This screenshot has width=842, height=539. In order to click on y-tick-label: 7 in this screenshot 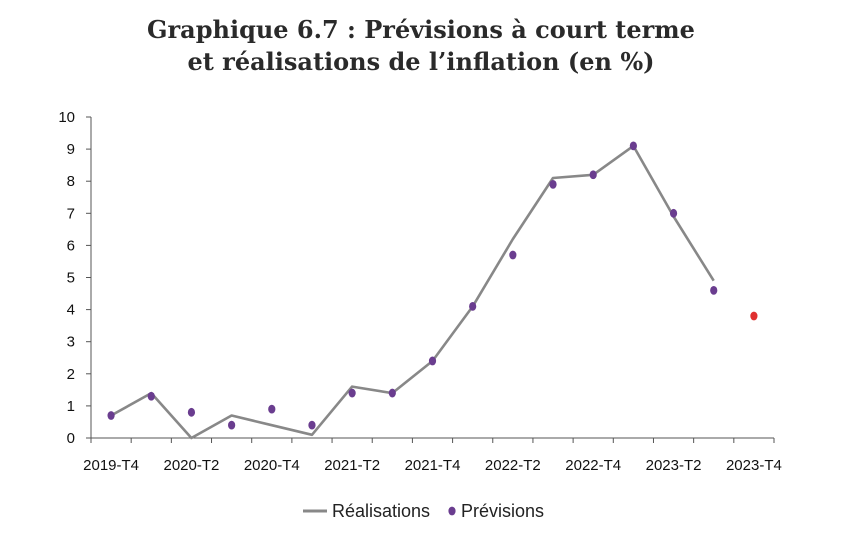, I will do `click(71, 213)`.